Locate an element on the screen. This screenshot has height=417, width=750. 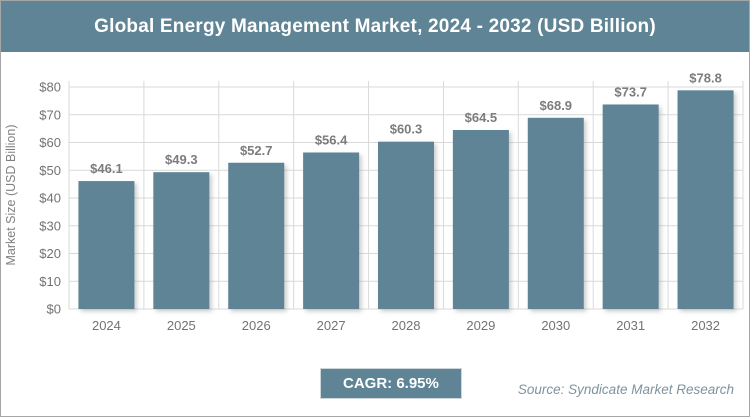
y-tick-label: $80 is located at coordinates (50, 87).